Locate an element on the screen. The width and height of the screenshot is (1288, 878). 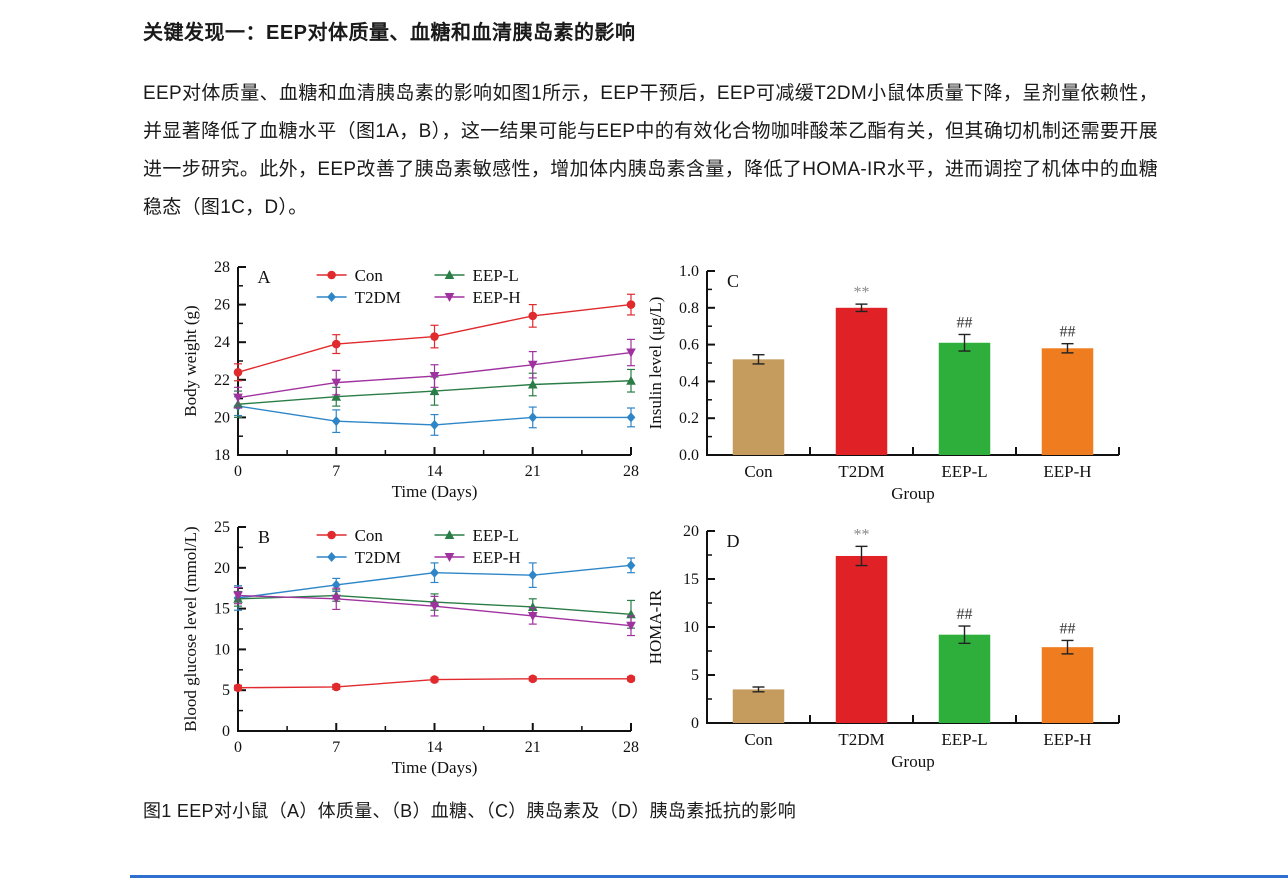
svg-text: C is located at coordinates (733, 281).